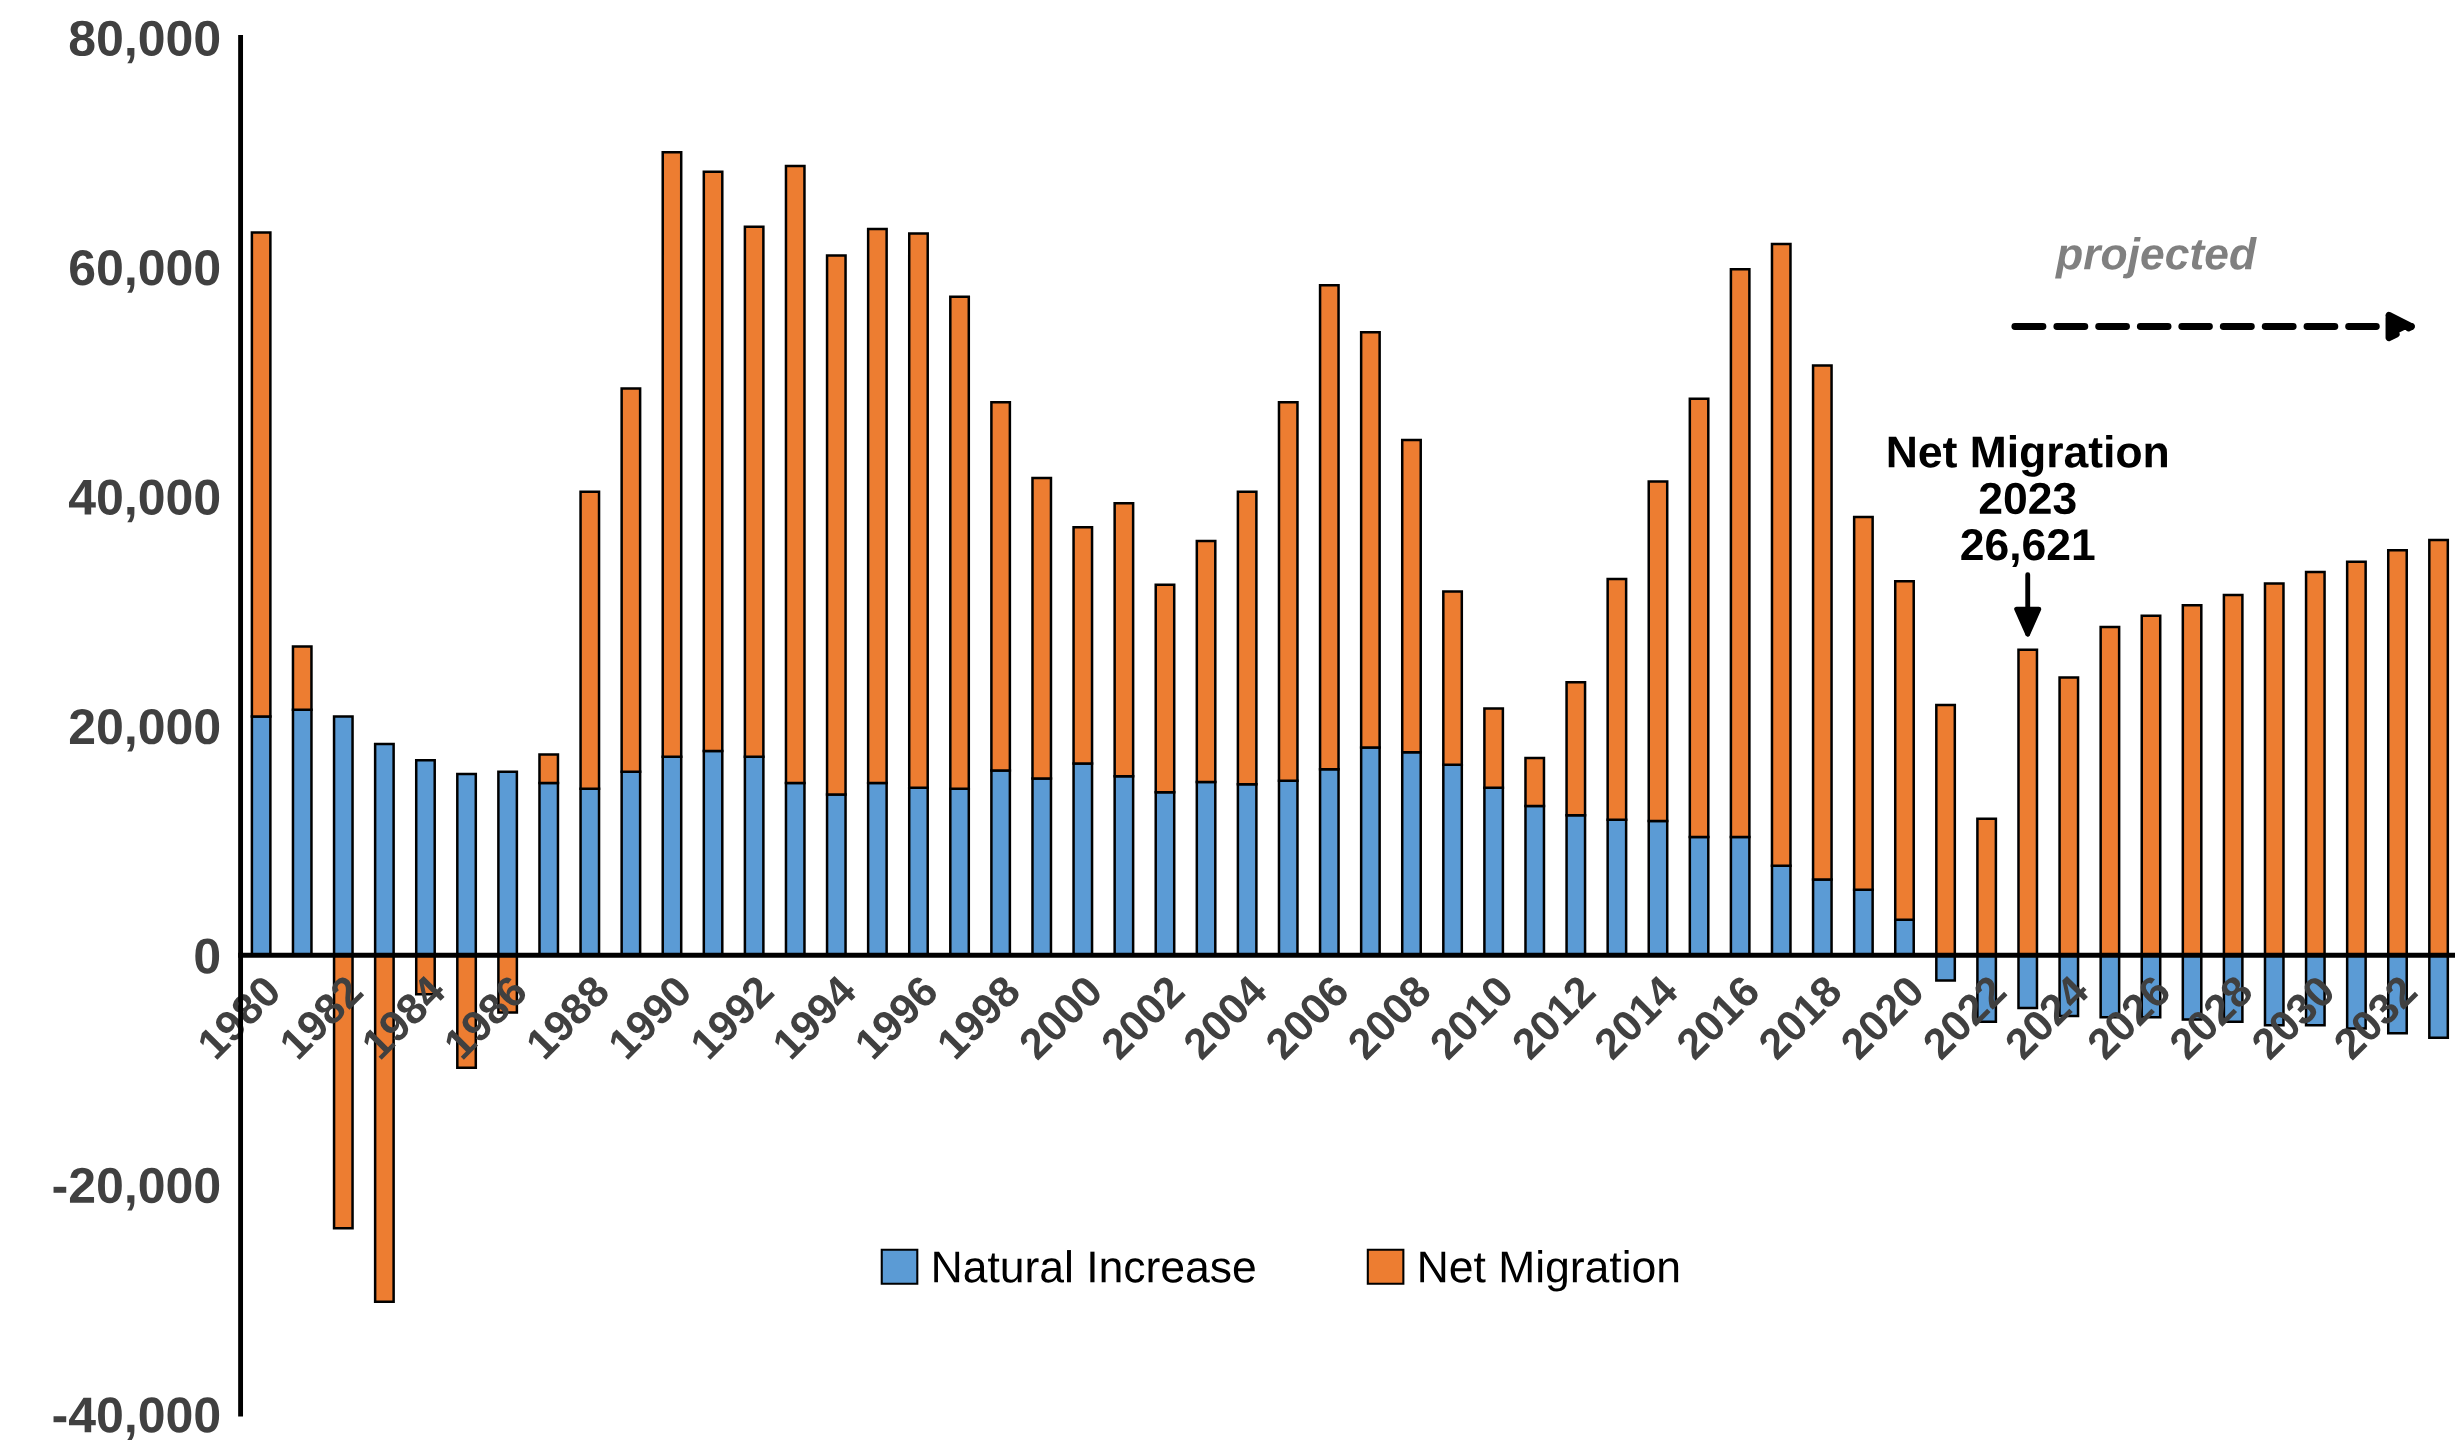  What do you see at coordinates (2156, 257) in the screenshot?
I see `annotation: projected` at bounding box center [2156, 257].